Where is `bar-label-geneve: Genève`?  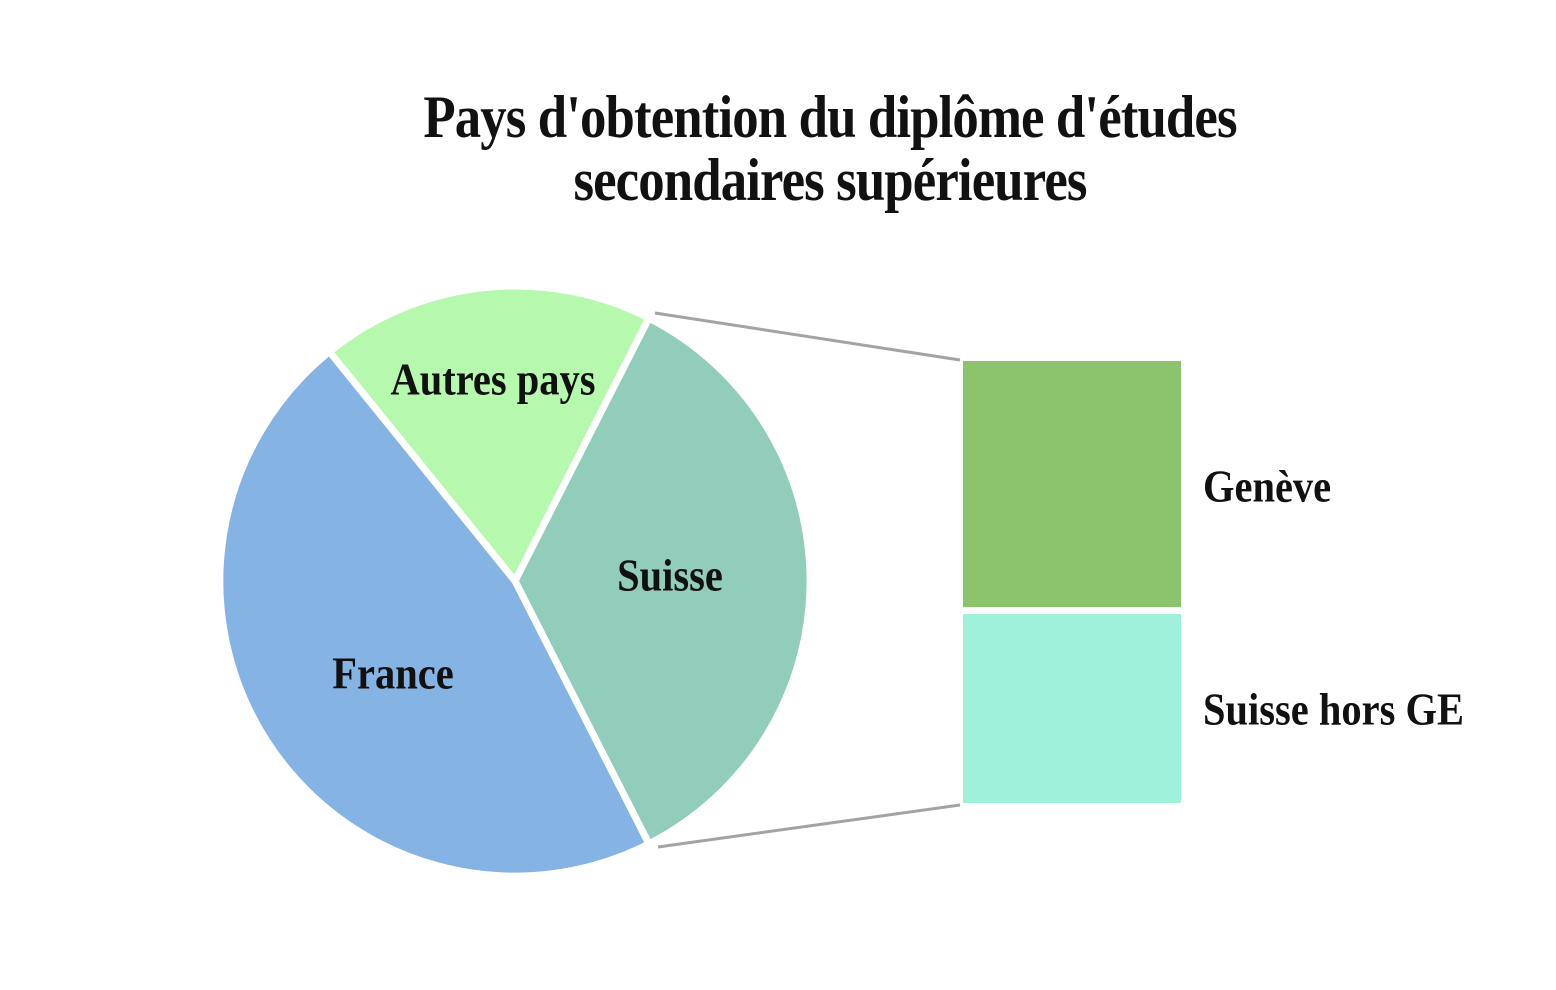 bar-label-geneve: Genève is located at coordinates (1267, 486).